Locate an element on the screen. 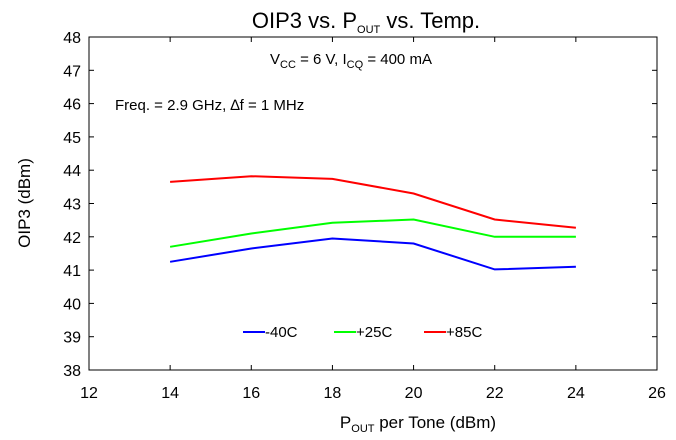 This screenshot has height=440, width=676. series-line-40c is located at coordinates (372, 254).